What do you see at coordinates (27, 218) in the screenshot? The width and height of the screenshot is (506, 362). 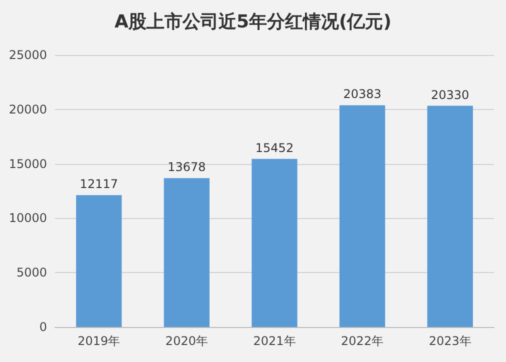 I see `y-tick-label: 10000` at bounding box center [27, 218].